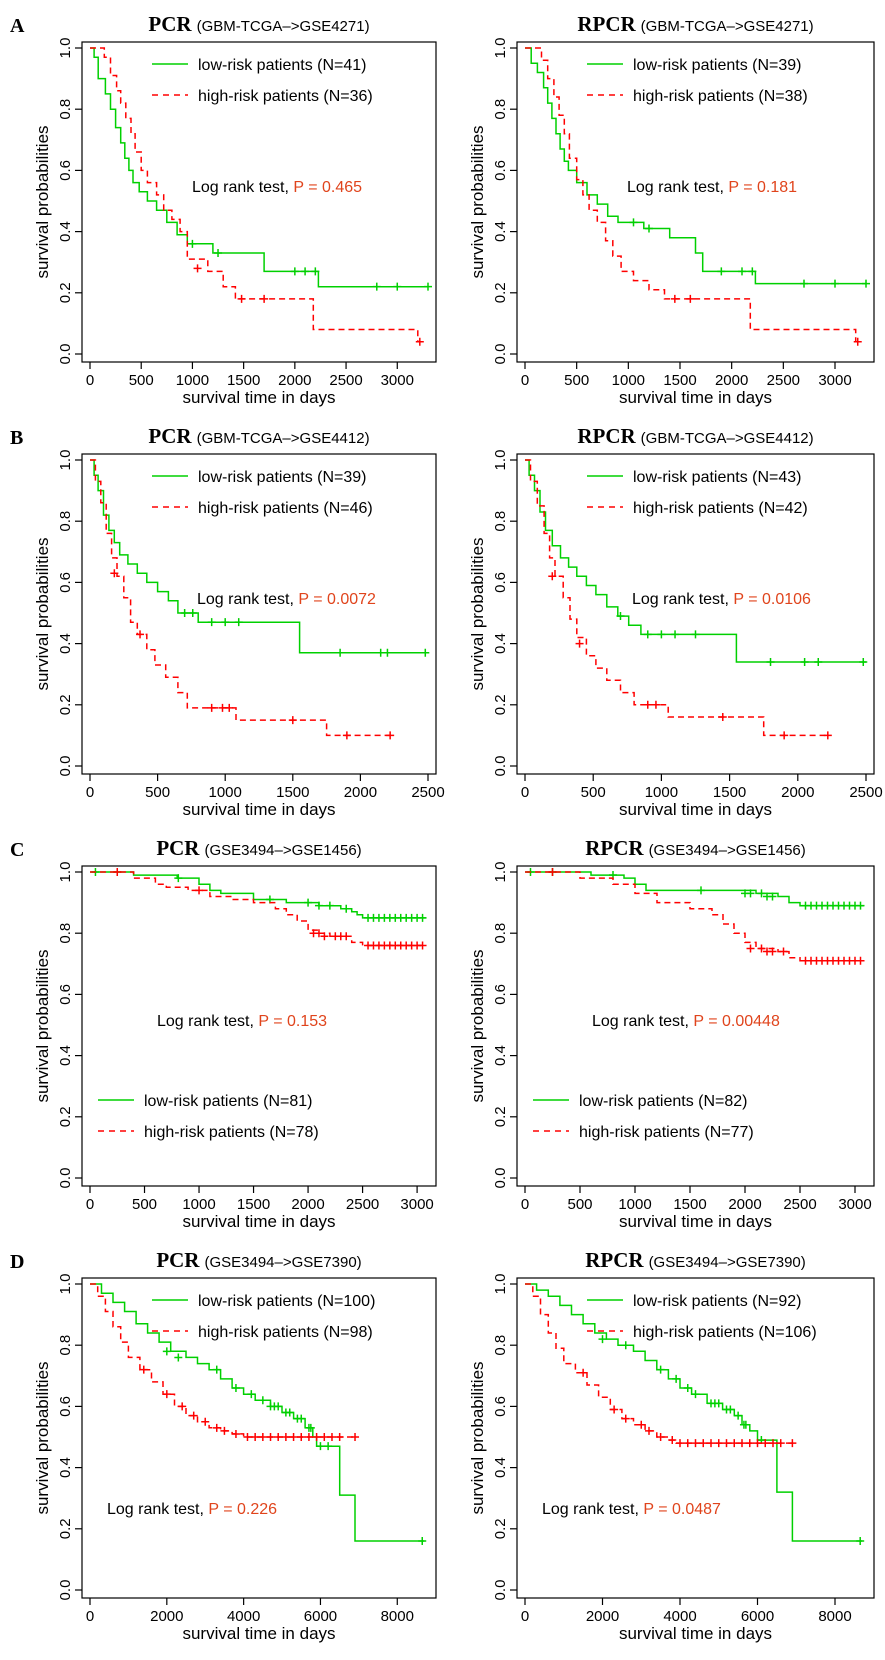 The width and height of the screenshot is (885, 1660). I want to click on low-legend-label: low-risk patients (N=41), so click(282, 65).